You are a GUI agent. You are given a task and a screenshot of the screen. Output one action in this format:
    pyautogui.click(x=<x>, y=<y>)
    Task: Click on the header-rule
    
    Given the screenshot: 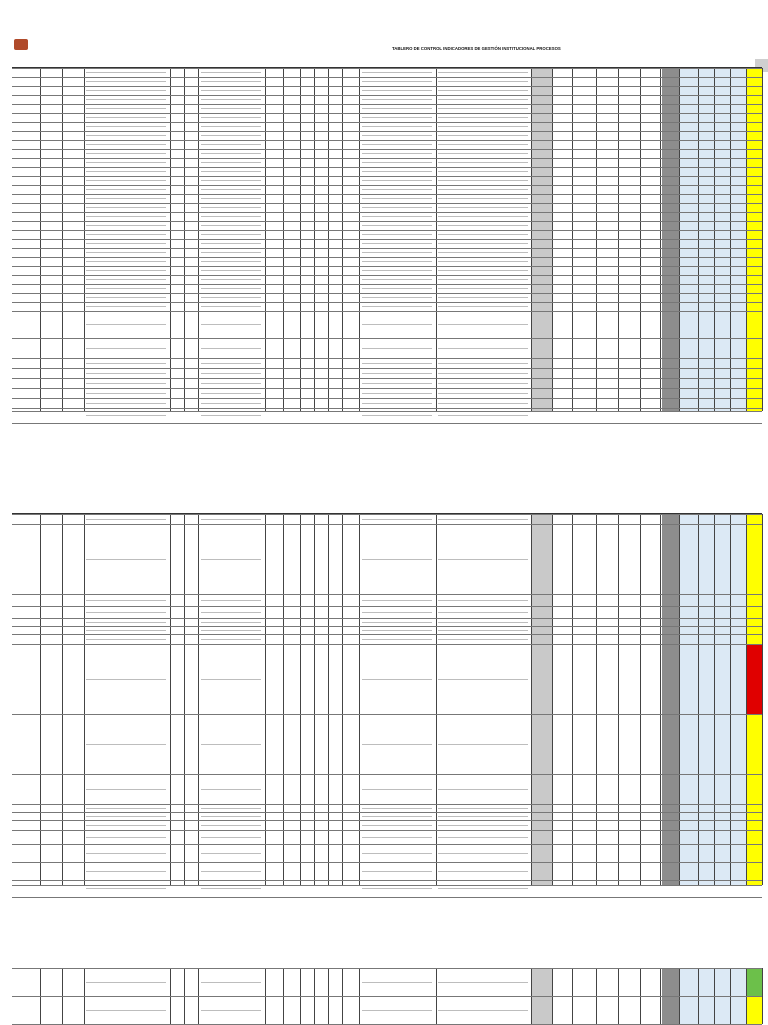 What is the action you would take?
    pyautogui.click(x=387, y=513)
    